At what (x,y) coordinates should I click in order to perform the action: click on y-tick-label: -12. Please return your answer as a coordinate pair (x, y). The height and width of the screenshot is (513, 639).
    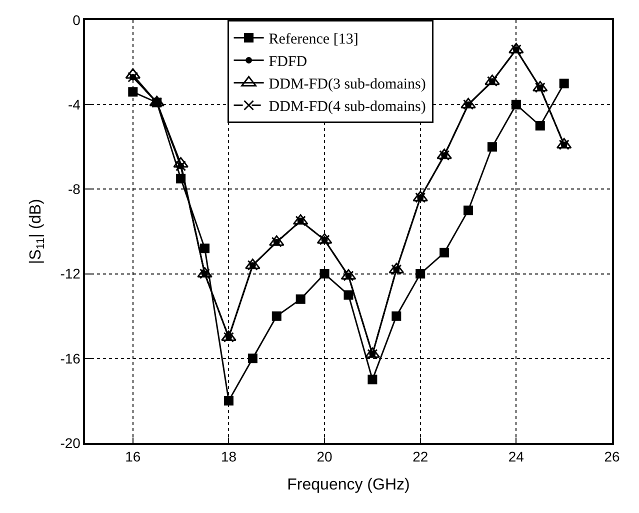
    Looking at the image, I should click on (70, 274).